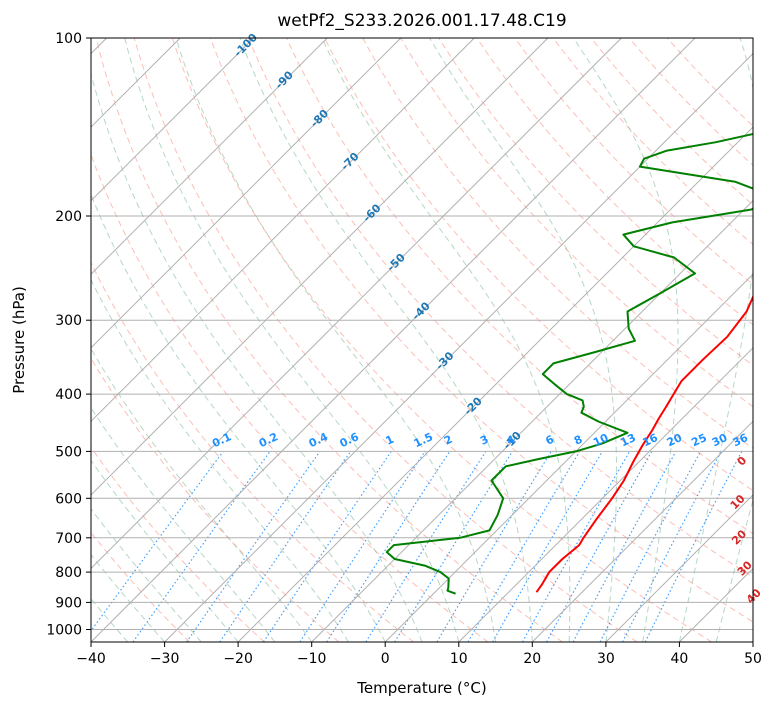 Image resolution: width=775 pixels, height=708 pixels. What do you see at coordinates (68, 321) in the screenshot?
I see `y-tick-label: 300` at bounding box center [68, 321].